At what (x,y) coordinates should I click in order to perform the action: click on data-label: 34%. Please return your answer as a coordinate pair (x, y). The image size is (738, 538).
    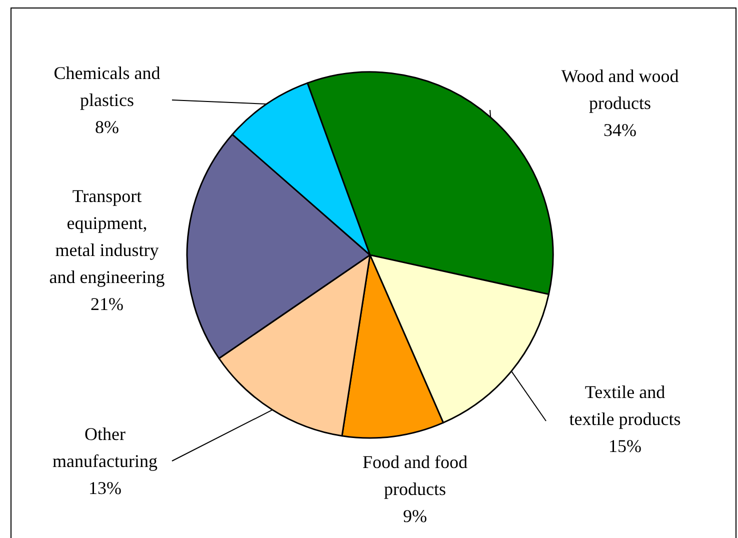
    Looking at the image, I should click on (620, 130).